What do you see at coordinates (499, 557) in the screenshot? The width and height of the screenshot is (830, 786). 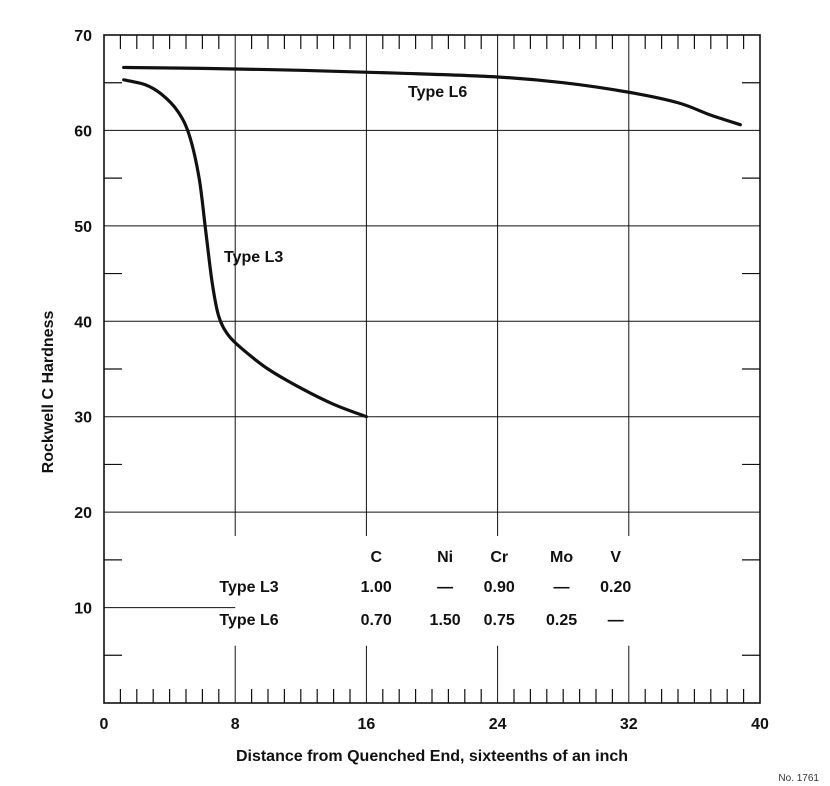 I see `table-header-cell: Cr` at bounding box center [499, 557].